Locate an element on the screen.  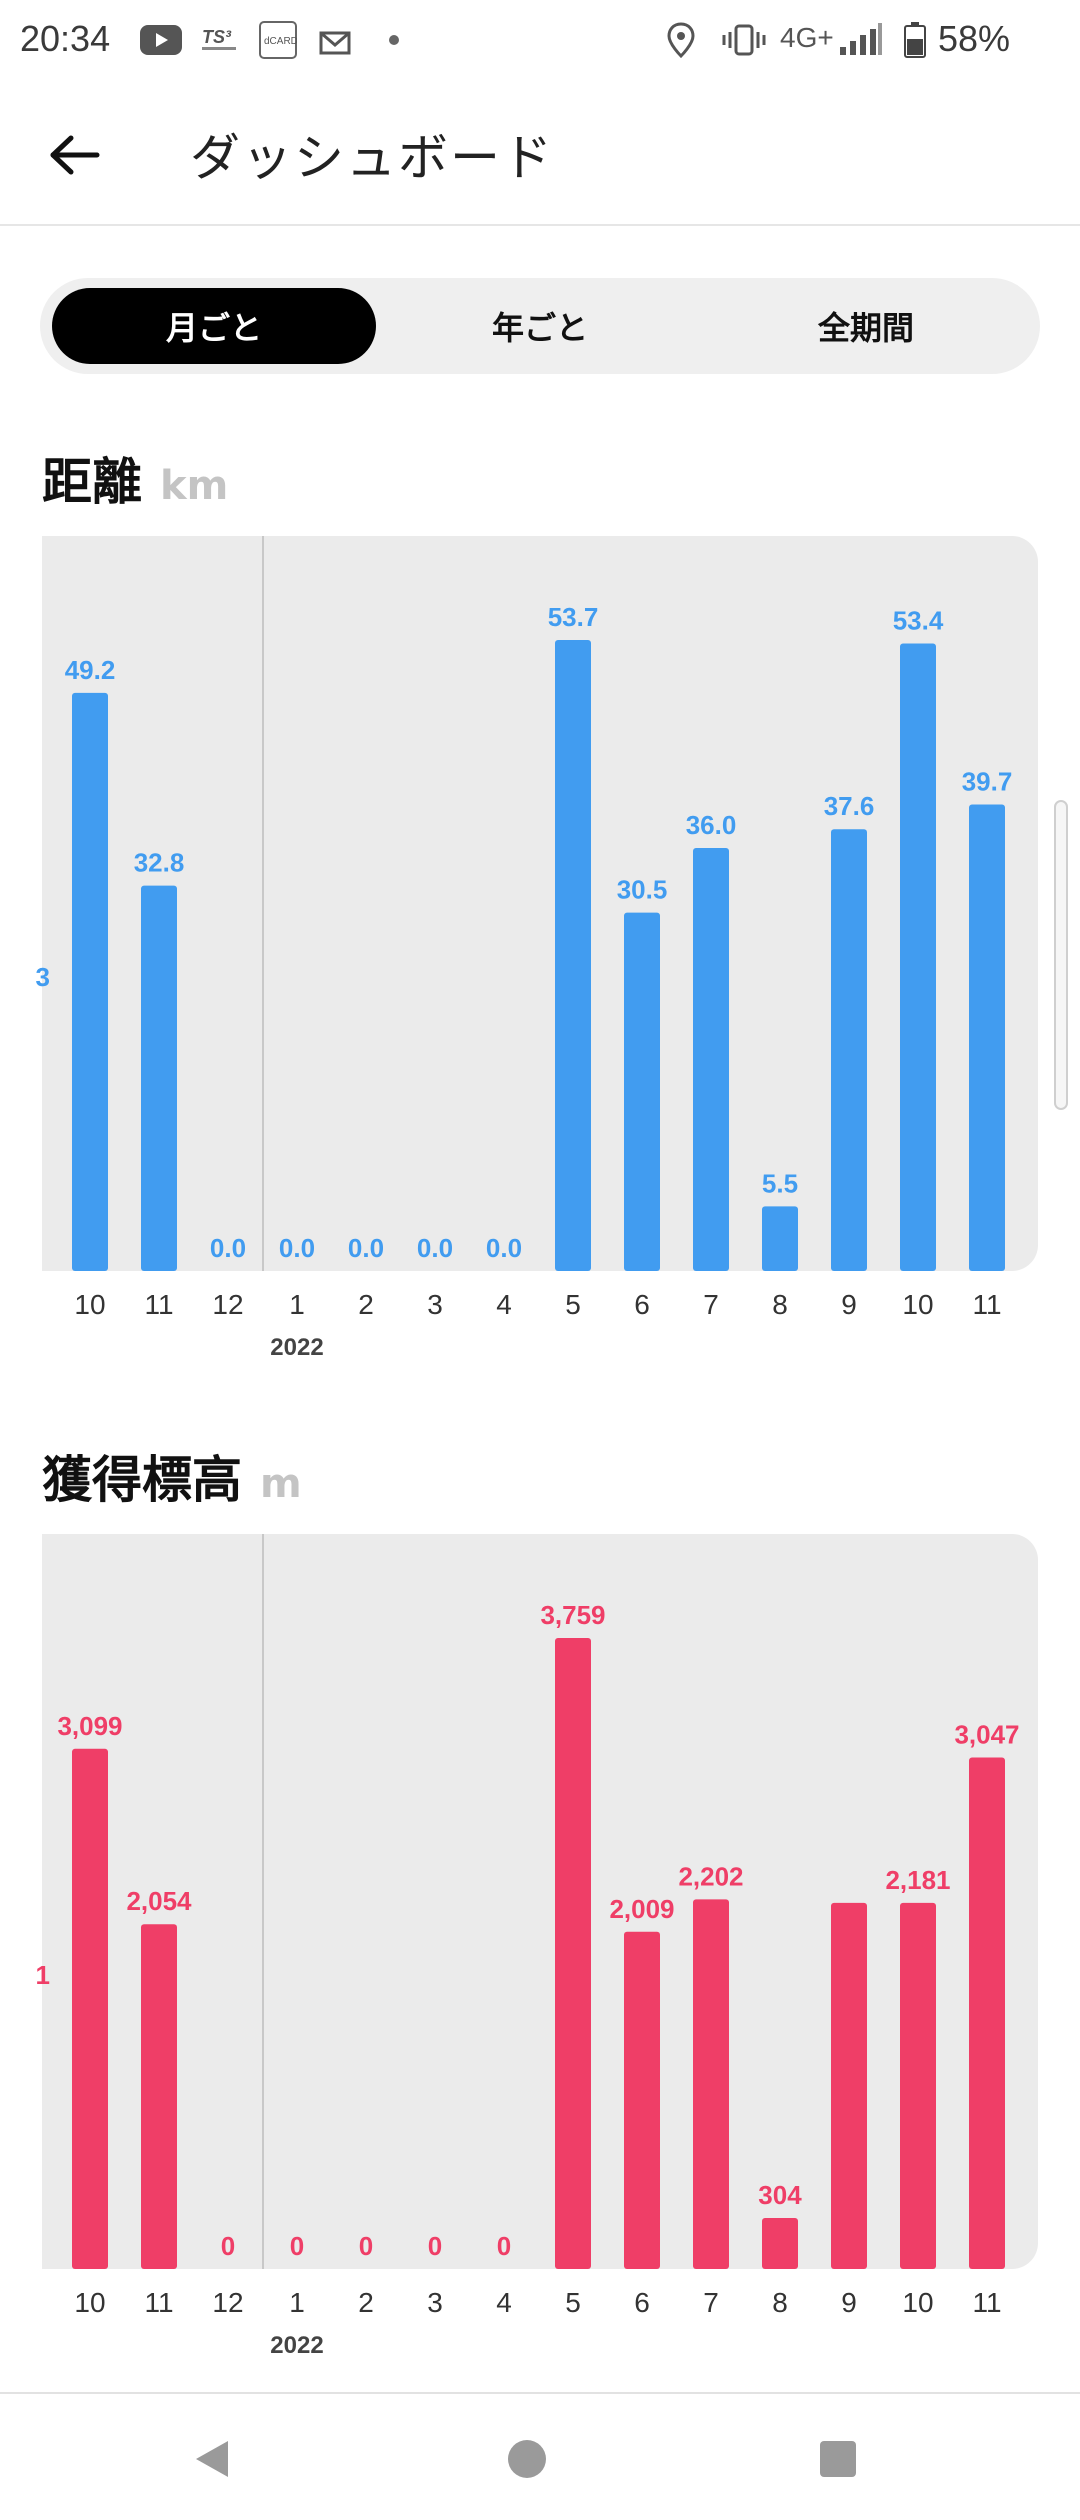
nav-home-icon is located at coordinates (527, 2459).